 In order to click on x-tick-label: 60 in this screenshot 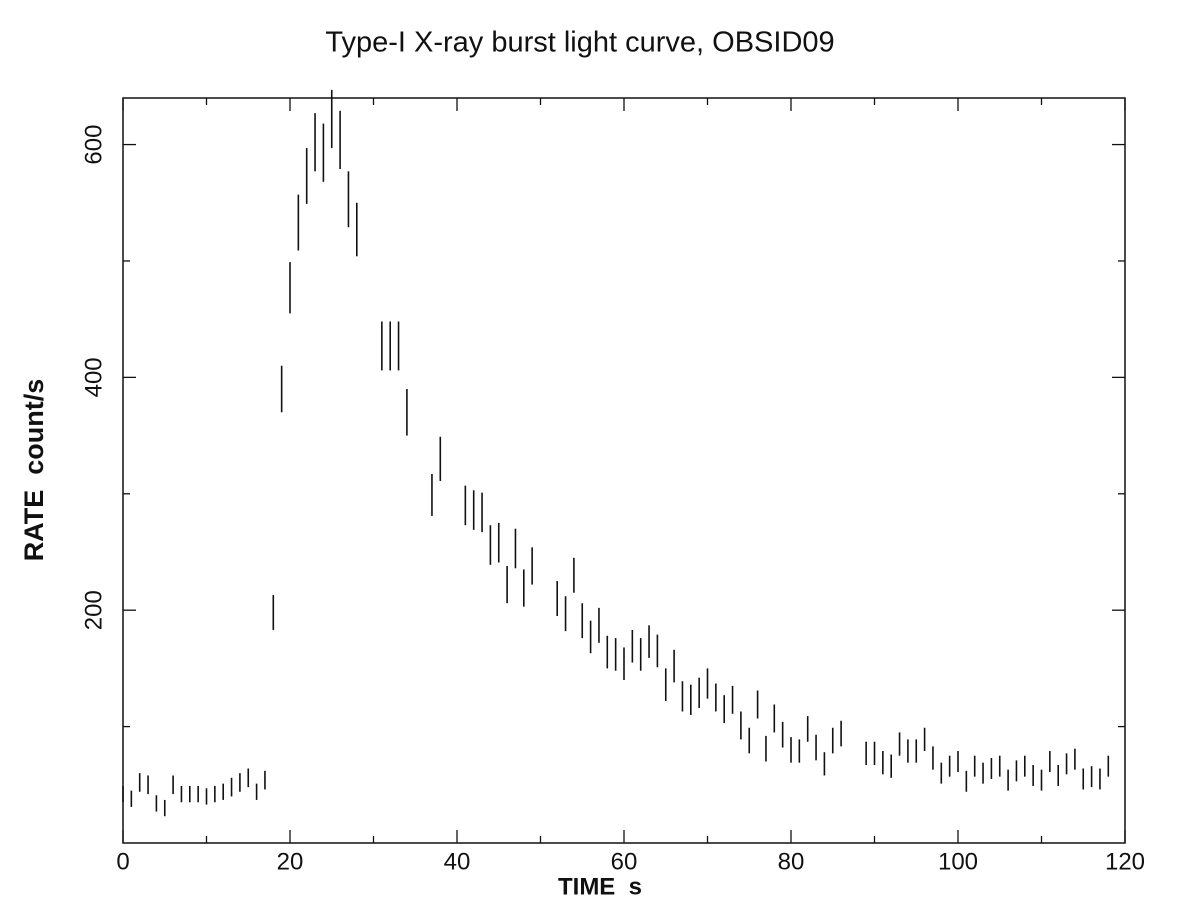, I will do `click(624, 861)`.